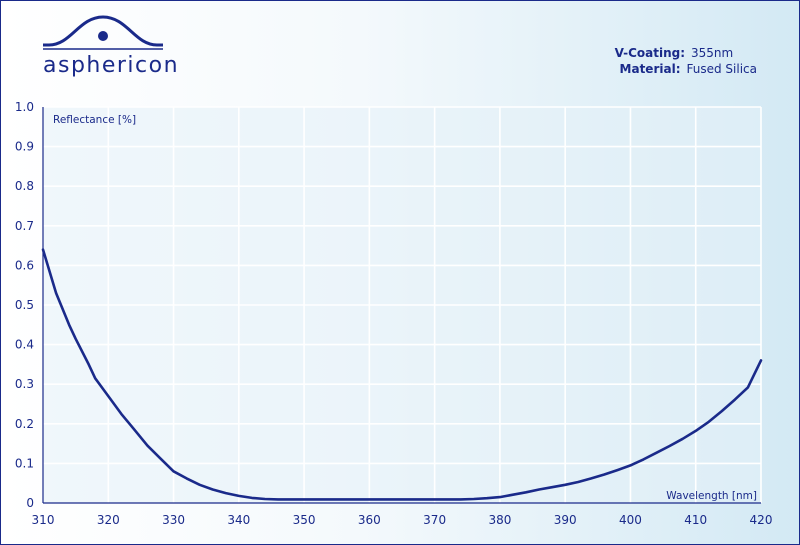 This screenshot has width=800, height=545. Describe the element at coordinates (24, 463) in the screenshot. I see `y-tick-label: 0.1` at that location.